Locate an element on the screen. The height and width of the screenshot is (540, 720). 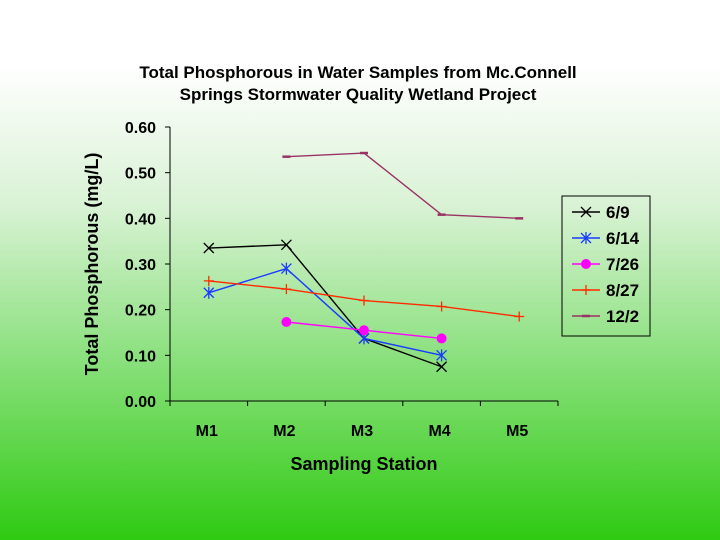
x-axis-label: Sampling Station is located at coordinates (363, 464).